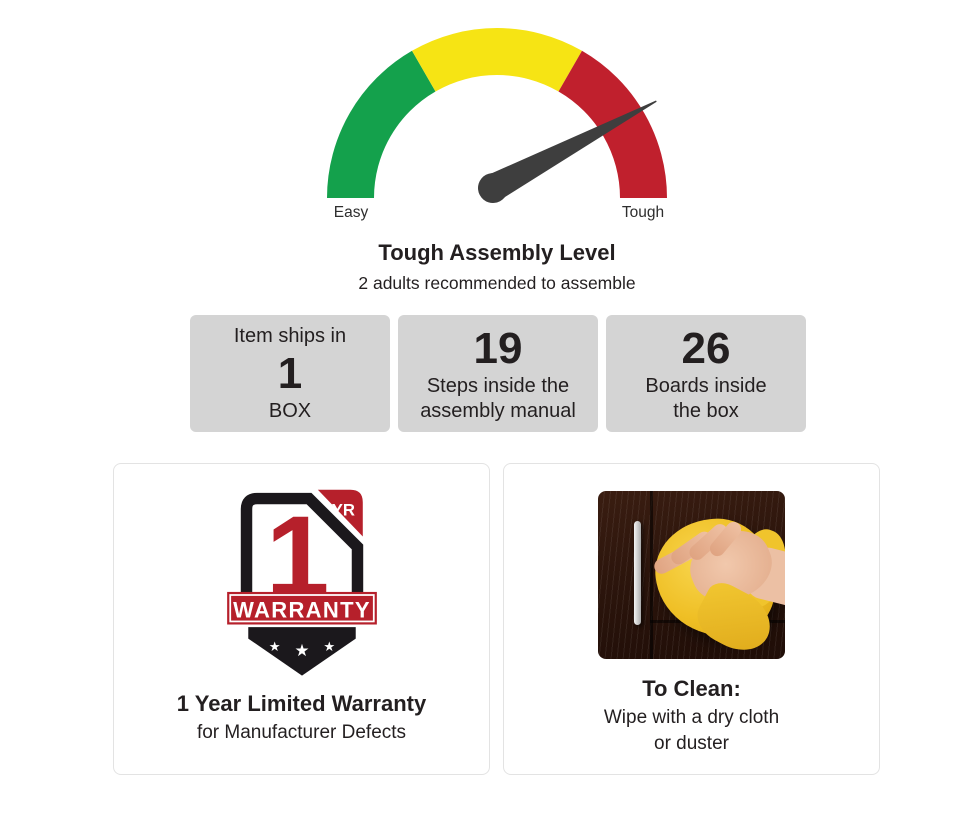 The width and height of the screenshot is (971, 814). I want to click on stat-box-steps: 19 Steps inside the assembly manual, so click(498, 373).